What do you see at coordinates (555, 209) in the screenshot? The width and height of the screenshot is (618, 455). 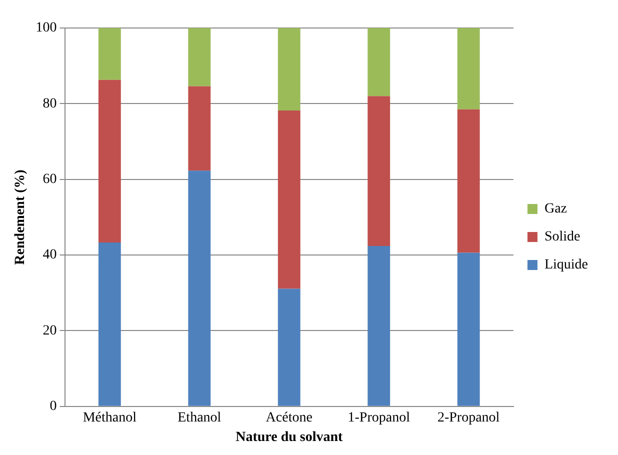 I see `legend-label: Gaz` at bounding box center [555, 209].